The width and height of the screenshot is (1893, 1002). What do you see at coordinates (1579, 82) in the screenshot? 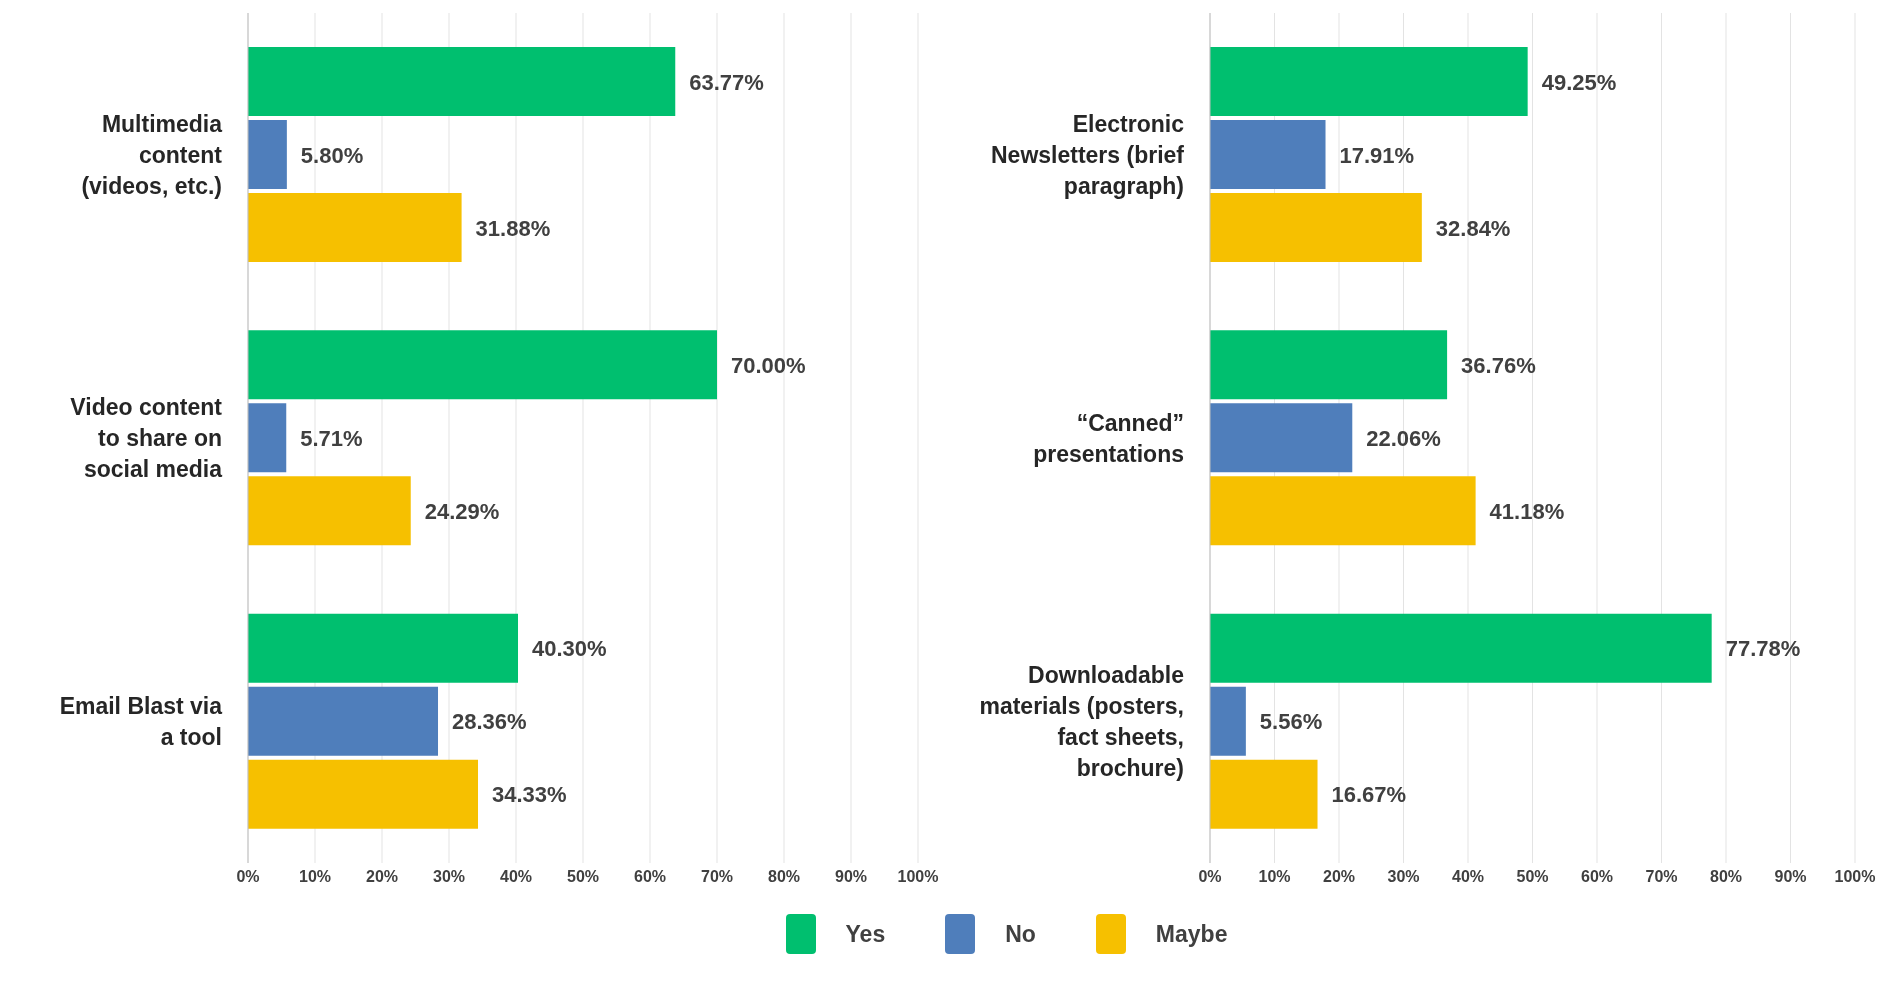
I see `data-label: 49.25%` at bounding box center [1579, 82].